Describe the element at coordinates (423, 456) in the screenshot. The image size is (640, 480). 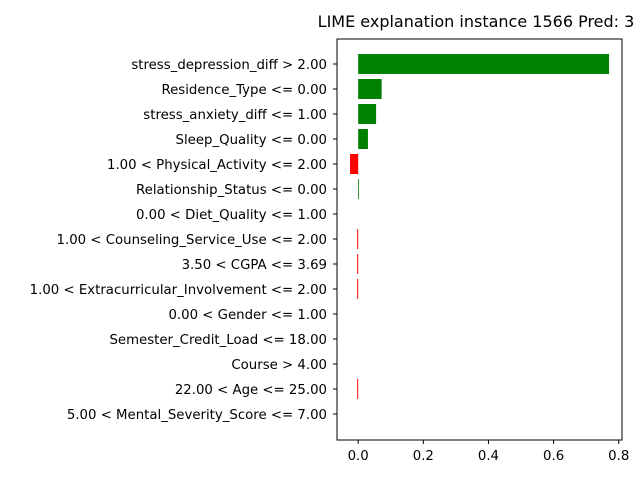
I see `x-tick-label: 0.2` at that location.